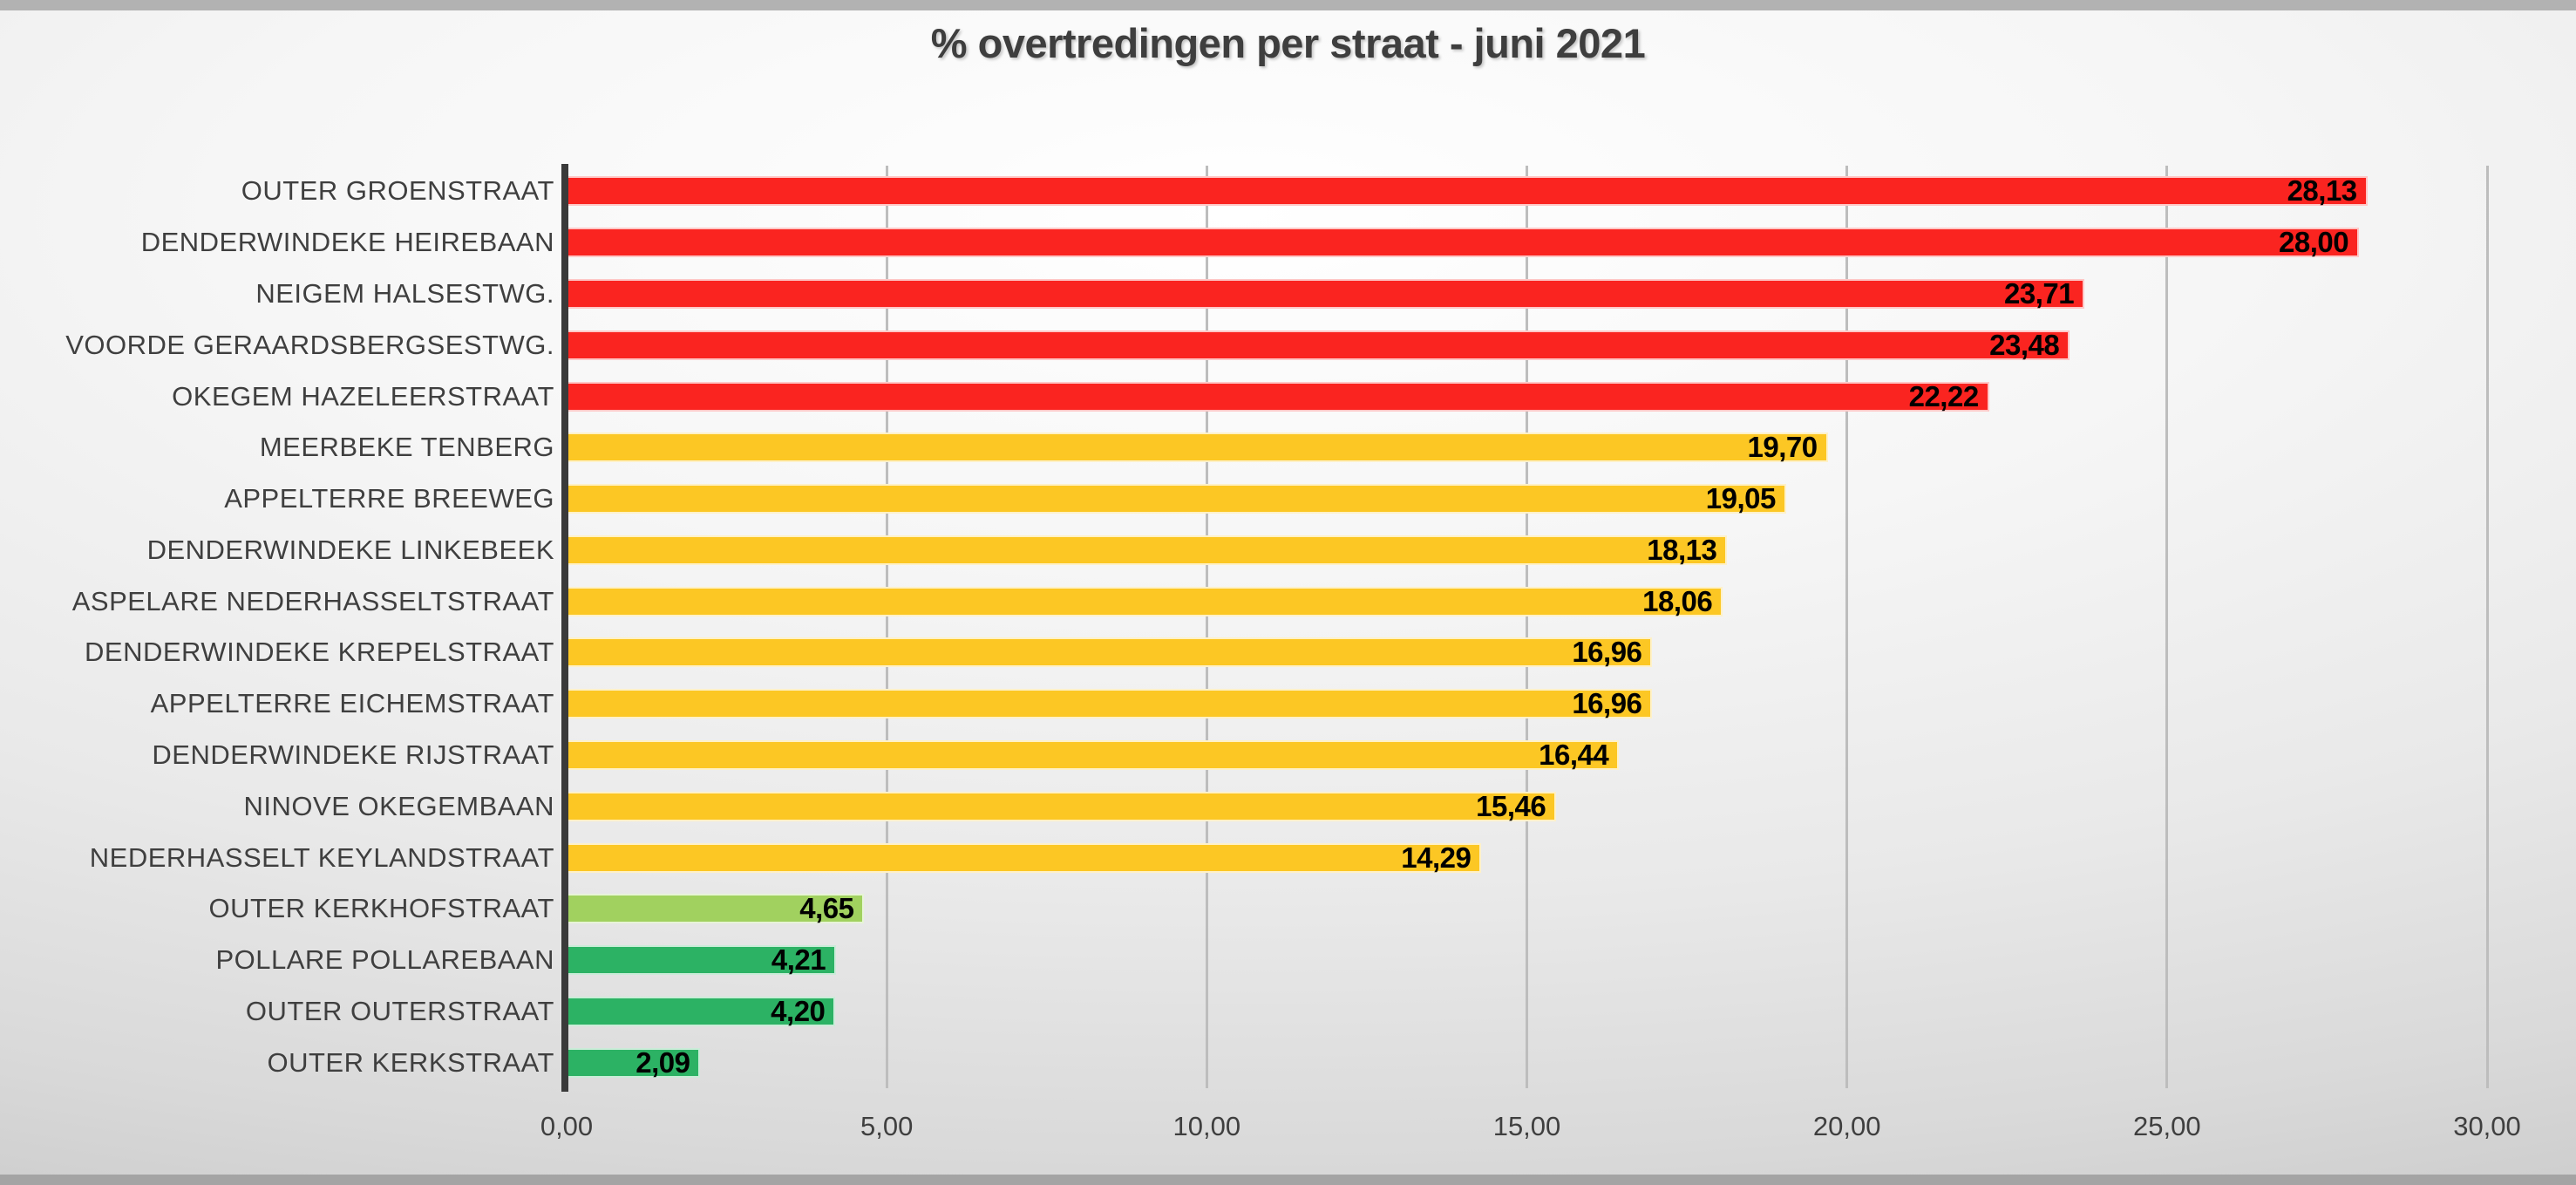 The height and width of the screenshot is (1185, 2576). What do you see at coordinates (1326, 293) in the screenshot?
I see `bar: 23,71` at bounding box center [1326, 293].